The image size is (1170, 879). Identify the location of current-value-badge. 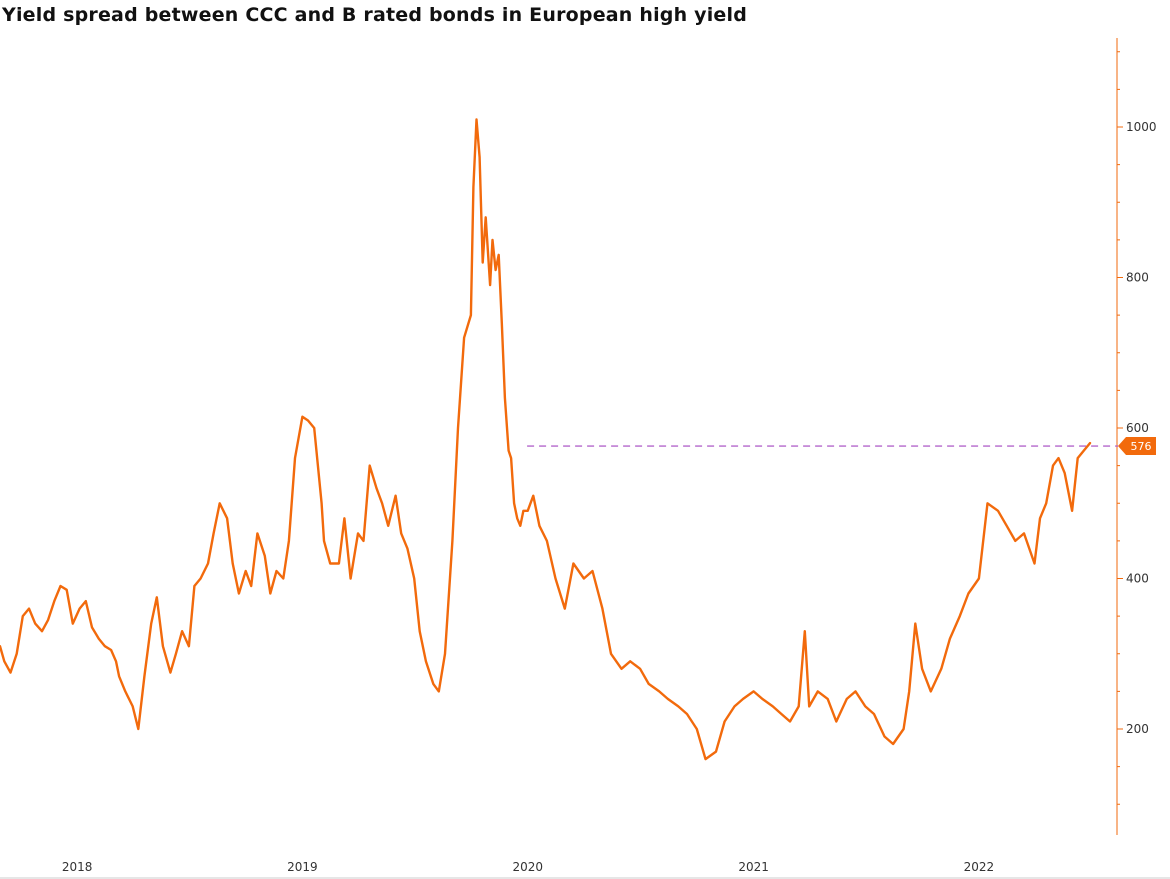
(1137, 446).